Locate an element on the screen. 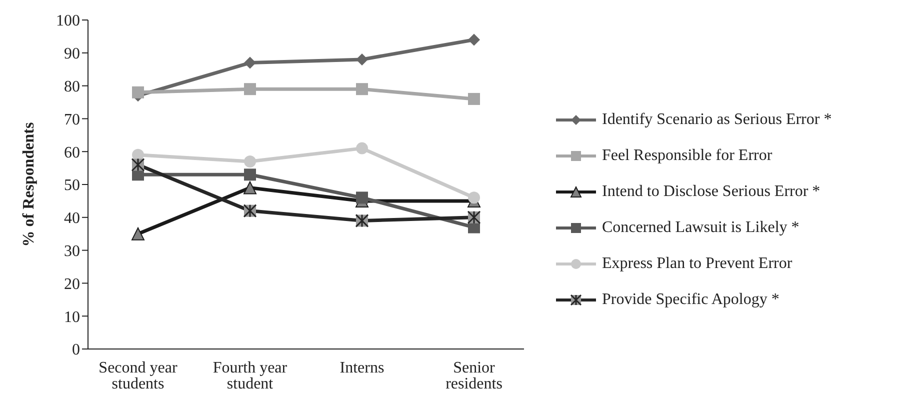 Image resolution: width=922 pixels, height=419 pixels. y-tick-label: 60 is located at coordinates (72, 153).